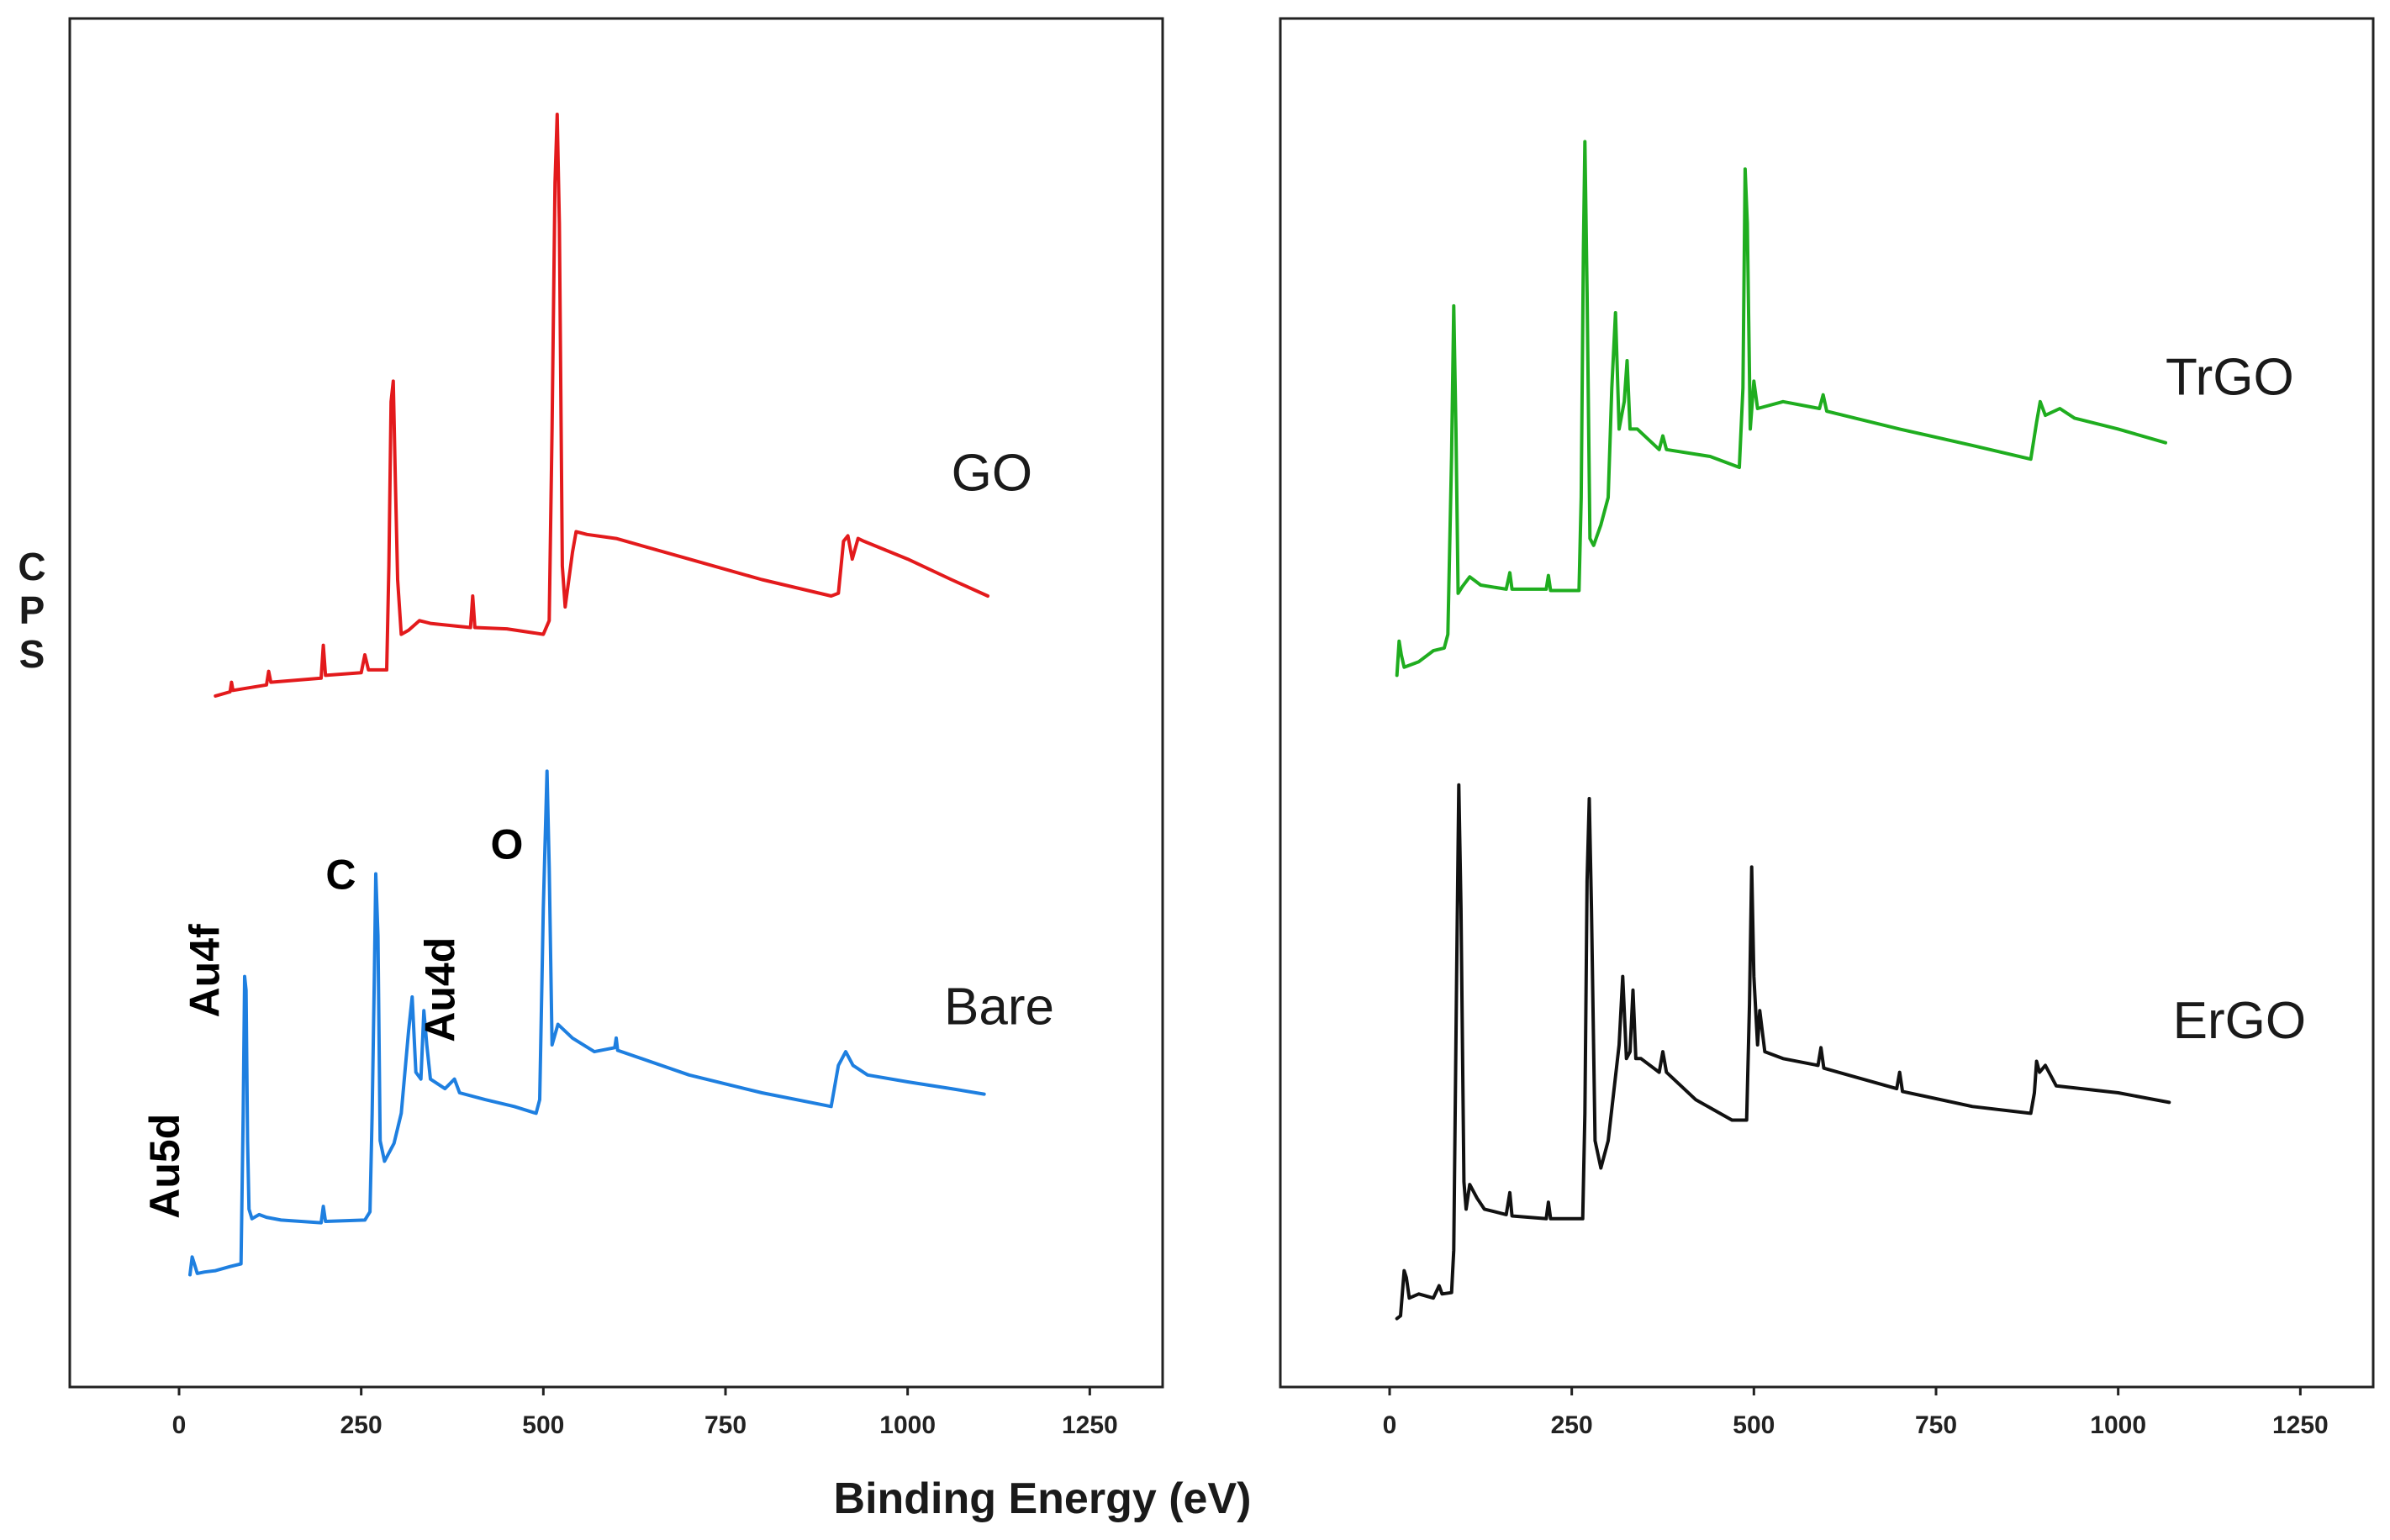  What do you see at coordinates (587, 1023) in the screenshot?
I see `series-line-bare` at bounding box center [587, 1023].